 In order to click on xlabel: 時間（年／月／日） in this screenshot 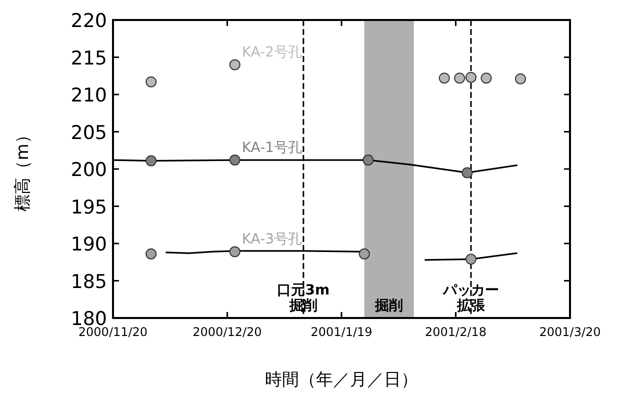, I will do `click(341, 380)`.